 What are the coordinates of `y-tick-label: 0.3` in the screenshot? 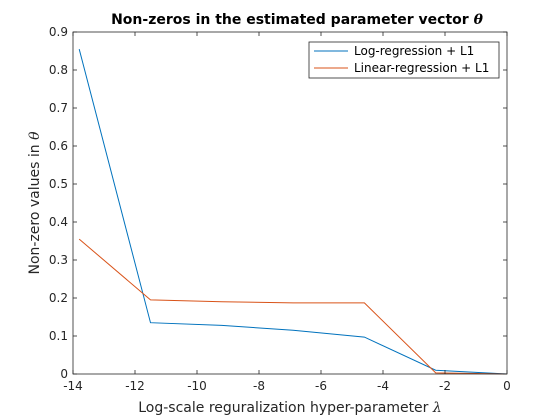 It's located at (58, 260).